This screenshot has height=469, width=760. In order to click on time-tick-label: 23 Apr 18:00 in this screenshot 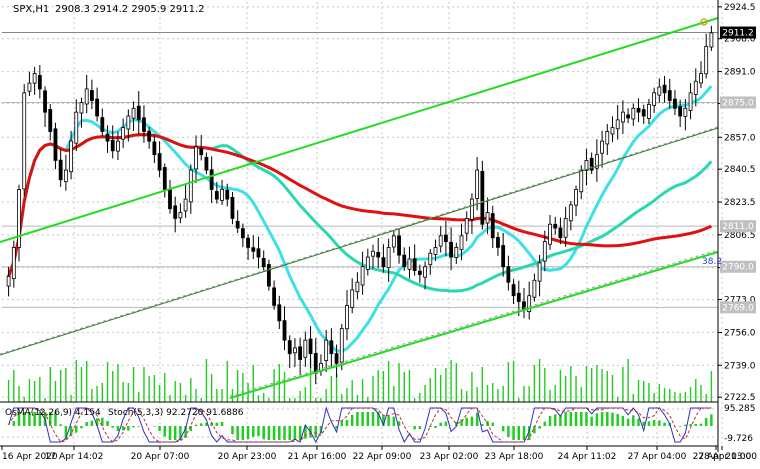, I will do `click(514, 457)`.